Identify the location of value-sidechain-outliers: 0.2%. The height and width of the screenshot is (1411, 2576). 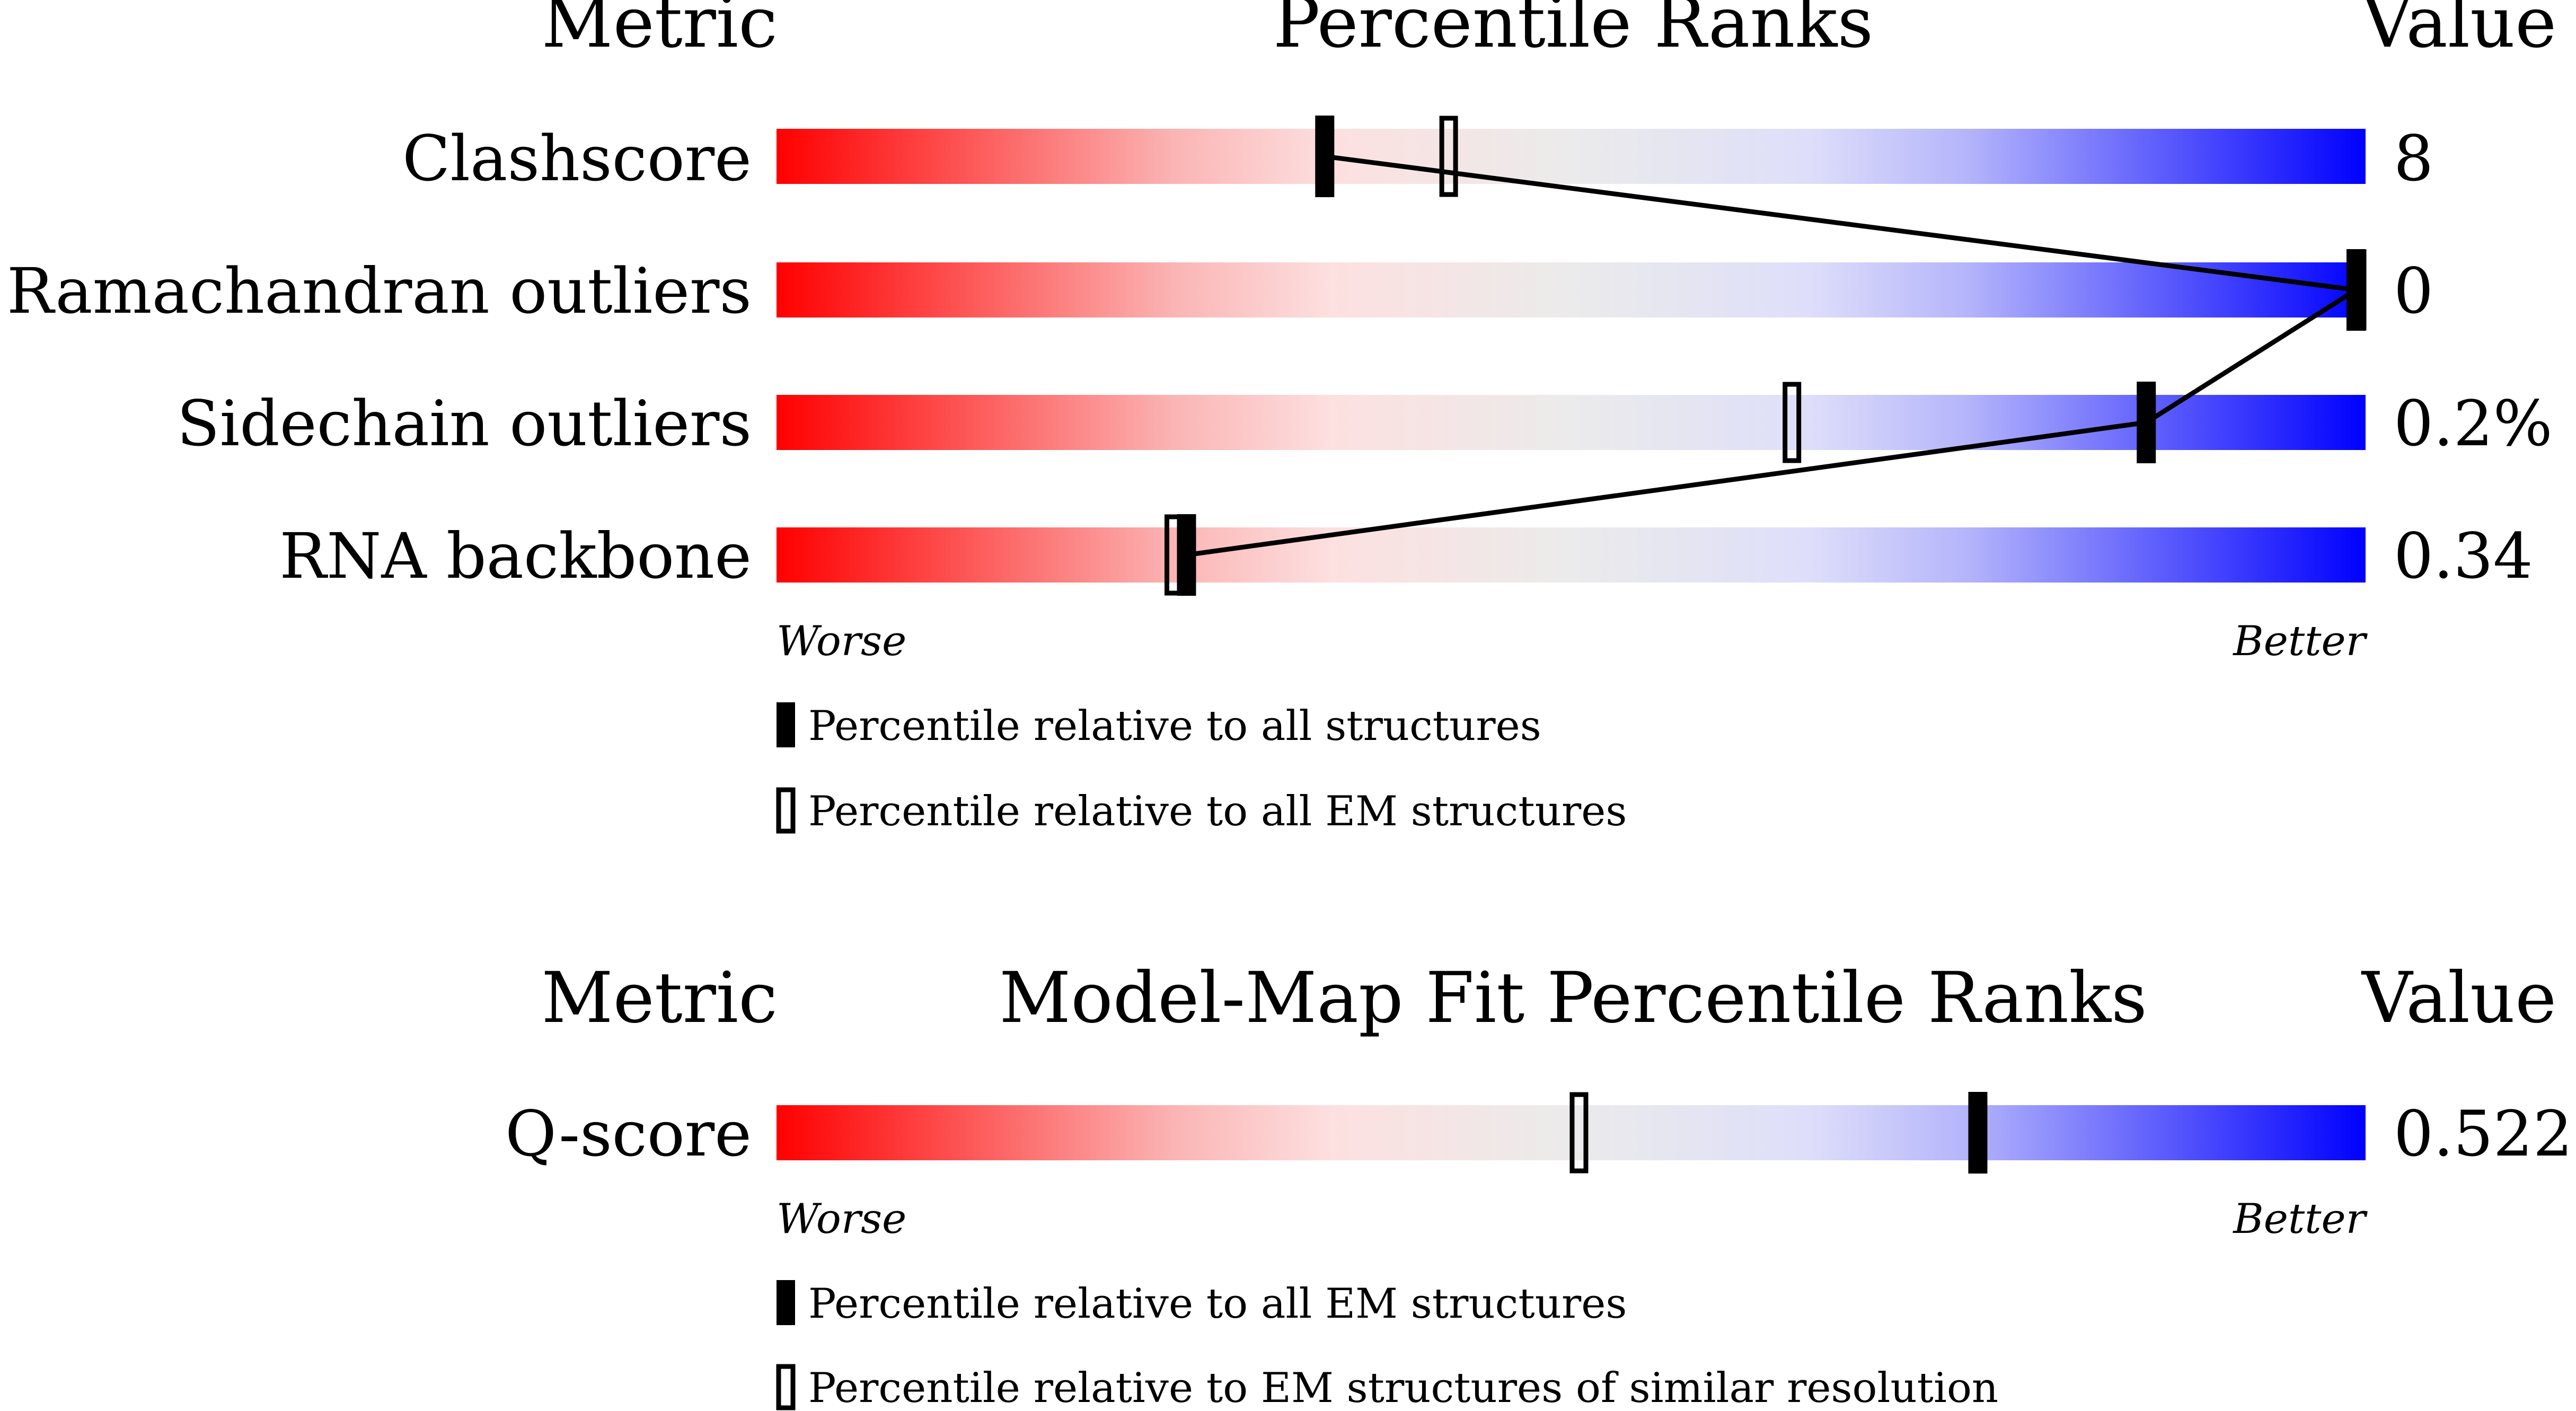
(2473, 423).